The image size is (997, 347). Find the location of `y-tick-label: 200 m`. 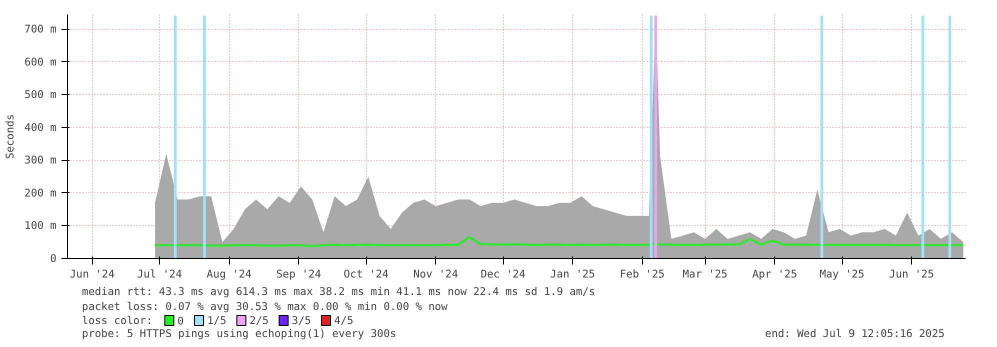

y-tick-label: 200 m is located at coordinates (40, 193).